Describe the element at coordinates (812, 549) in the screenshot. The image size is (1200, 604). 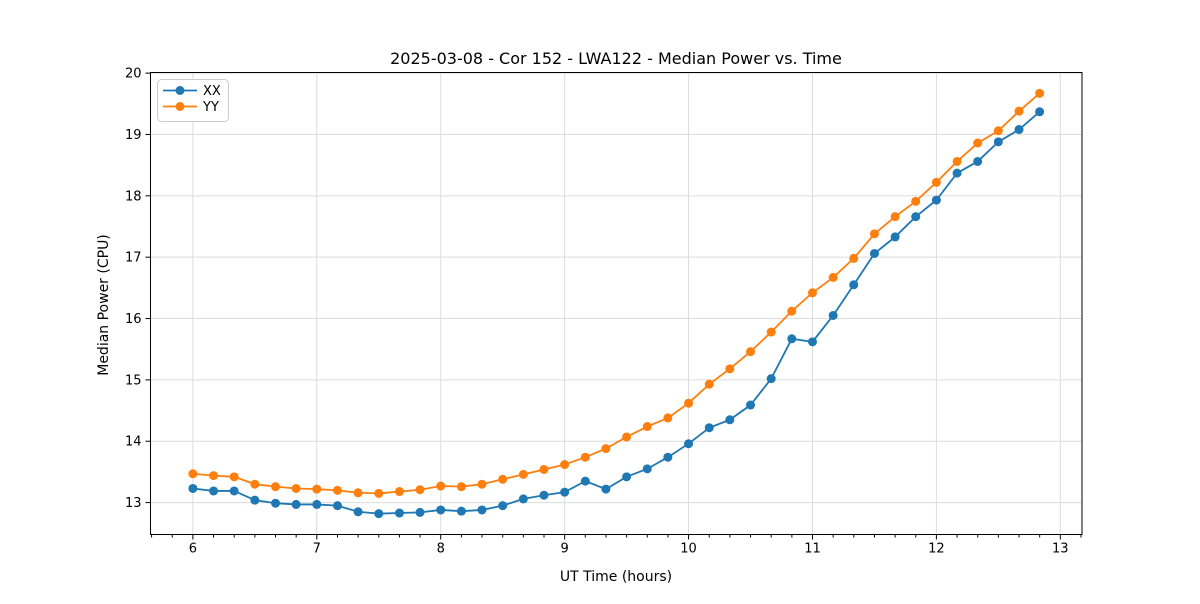
I see `x-tick-label: 11` at that location.